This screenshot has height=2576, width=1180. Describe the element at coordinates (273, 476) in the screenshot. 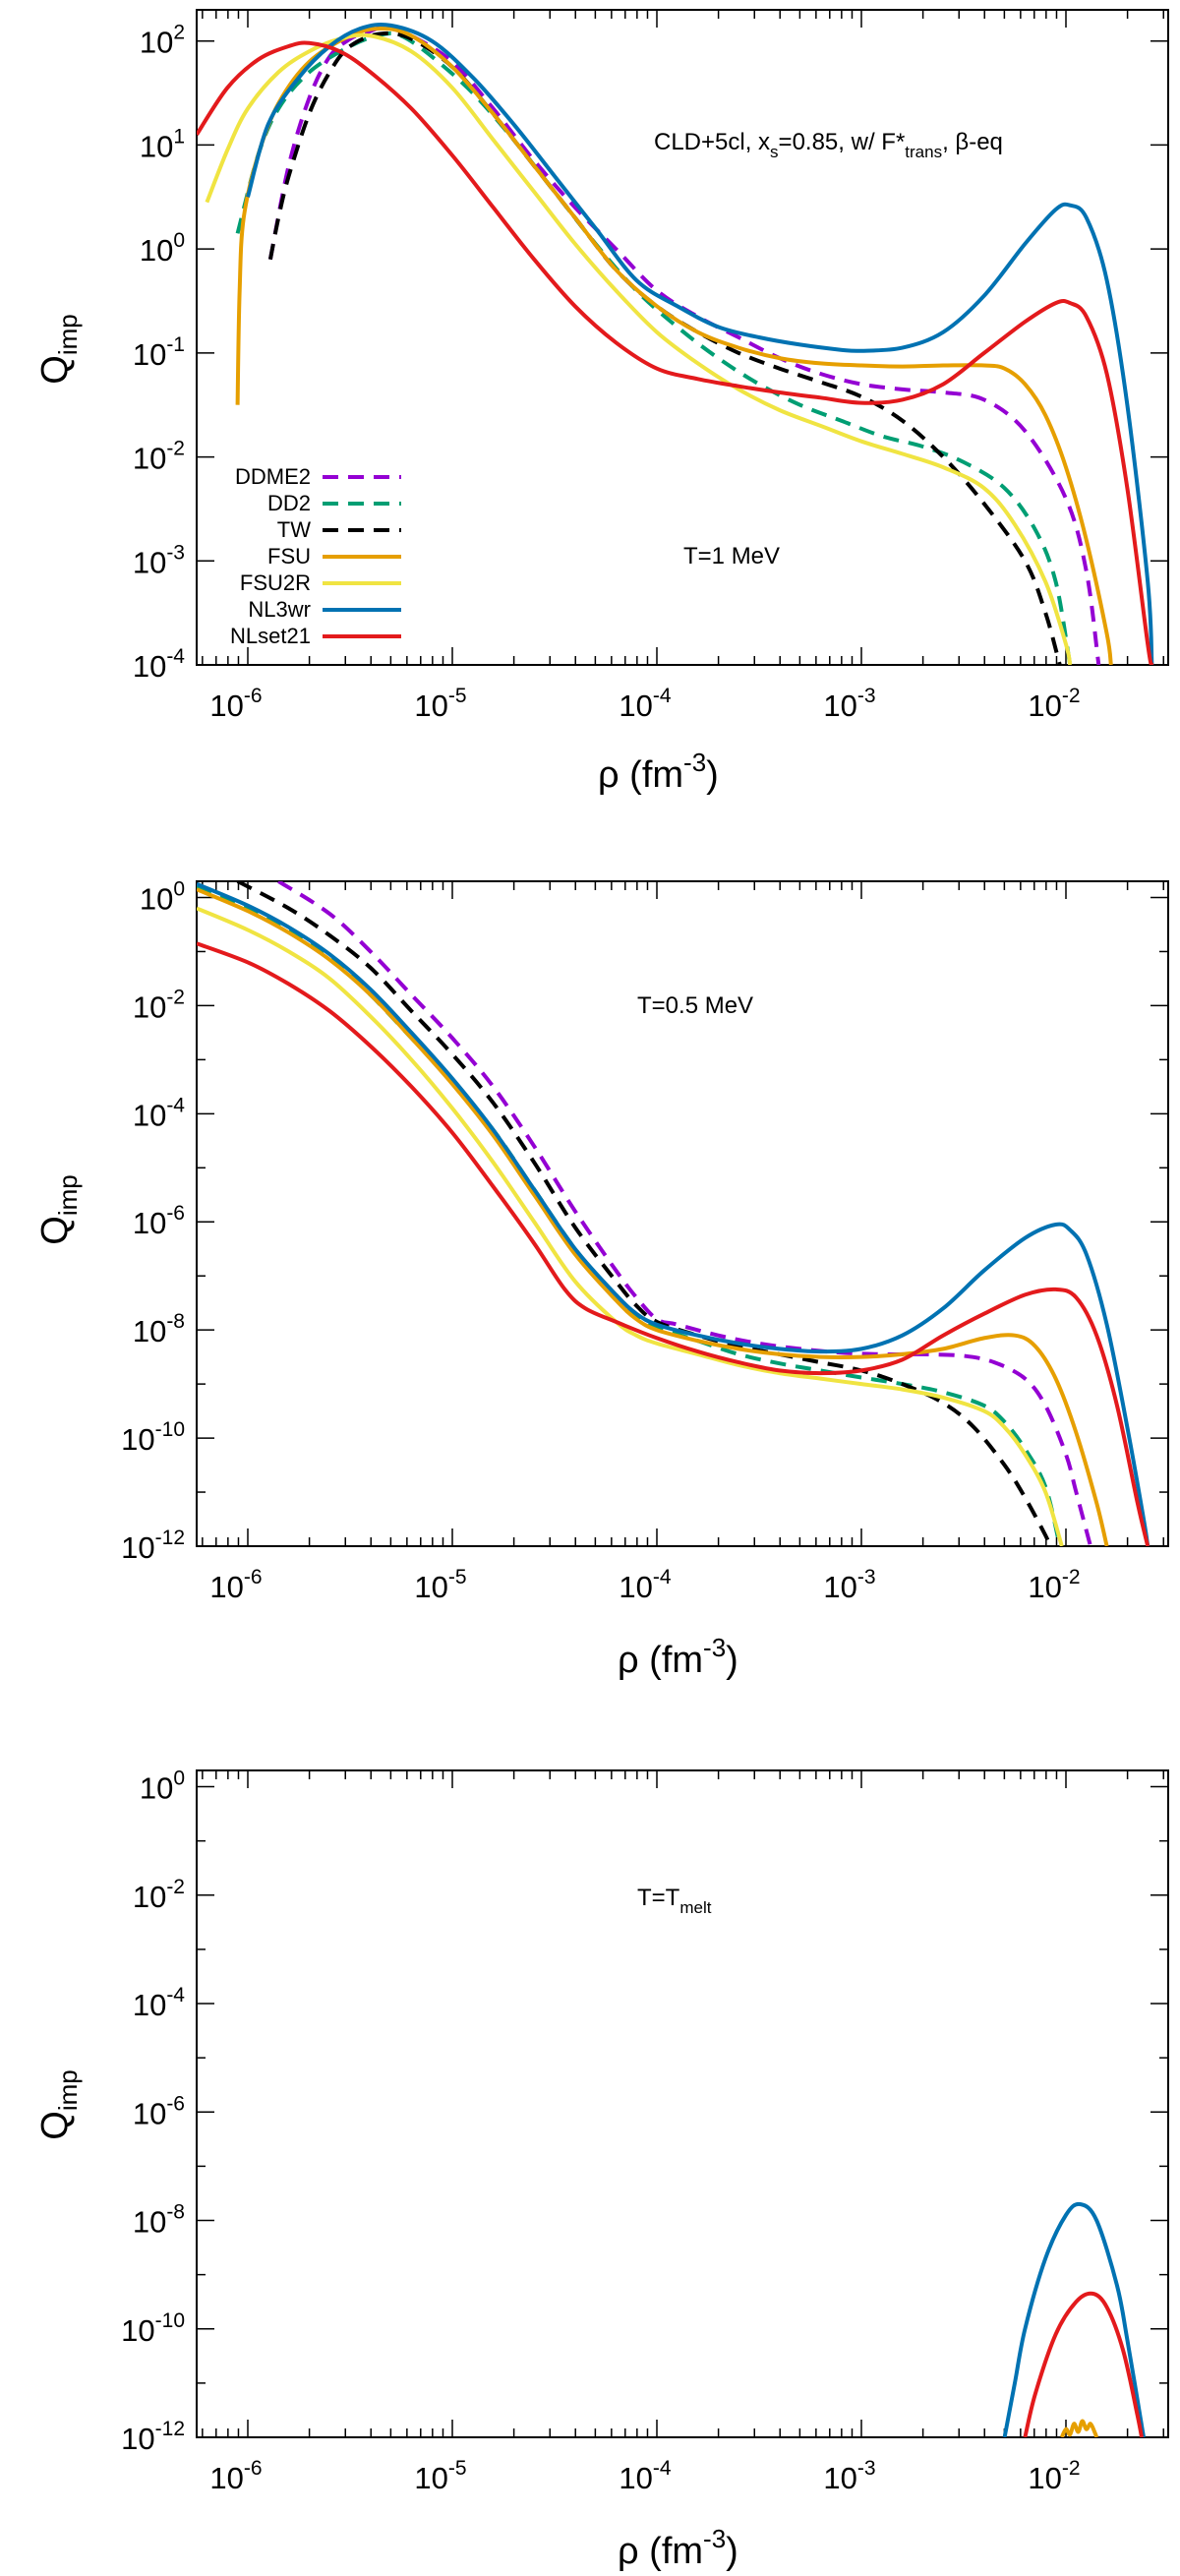

I see `legend-label: DDME2` at that location.